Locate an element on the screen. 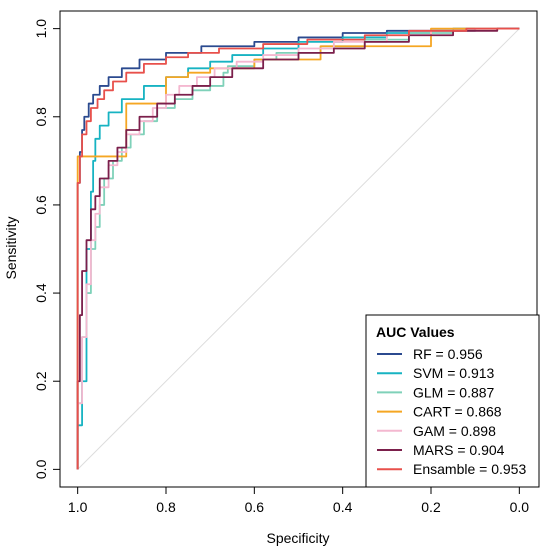  legend-title: AUC Values is located at coordinates (415, 332).